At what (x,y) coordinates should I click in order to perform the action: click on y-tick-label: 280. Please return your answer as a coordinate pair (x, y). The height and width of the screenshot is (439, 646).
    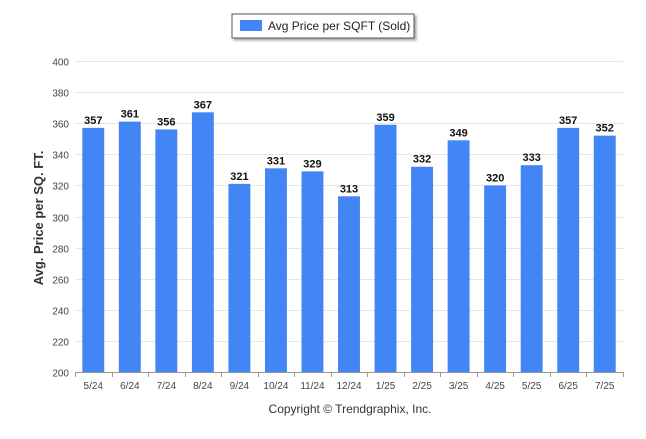
    Looking at the image, I should click on (60, 250).